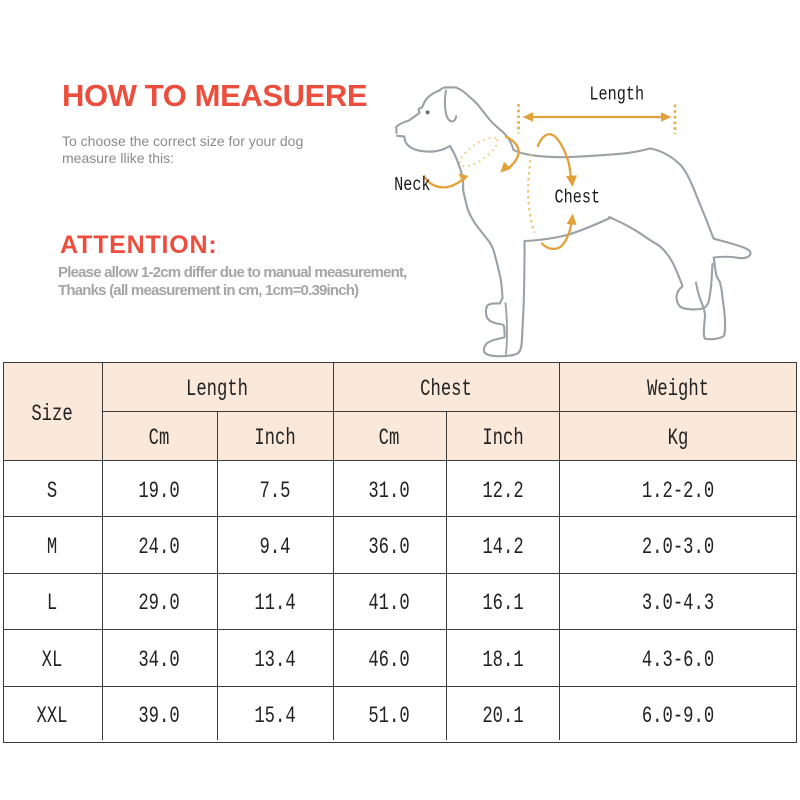 This screenshot has width=800, height=800. What do you see at coordinates (578, 198) in the screenshot?
I see `svg-text: Chest` at bounding box center [578, 198].